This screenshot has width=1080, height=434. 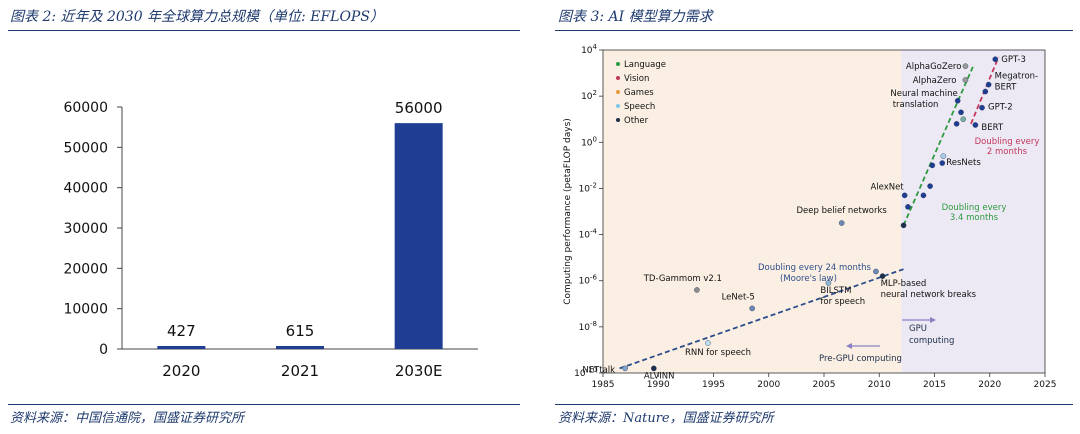 What do you see at coordinates (808, 279) in the screenshot?
I see `annotation-moore-s-law: (Moore's law)` at bounding box center [808, 279].